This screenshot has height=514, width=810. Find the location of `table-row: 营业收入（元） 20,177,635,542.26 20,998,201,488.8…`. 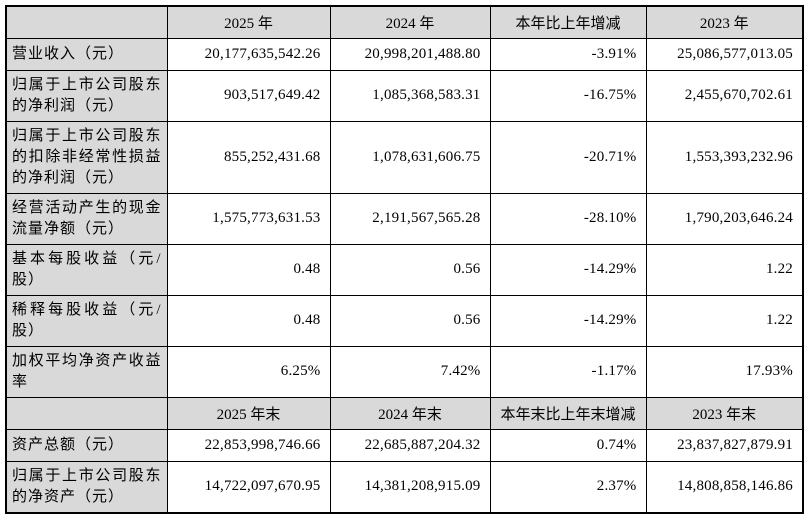

table-row: 营业收入（元） 20,177,635,542.26 20,998,201,488.8… is located at coordinates (404, 54).